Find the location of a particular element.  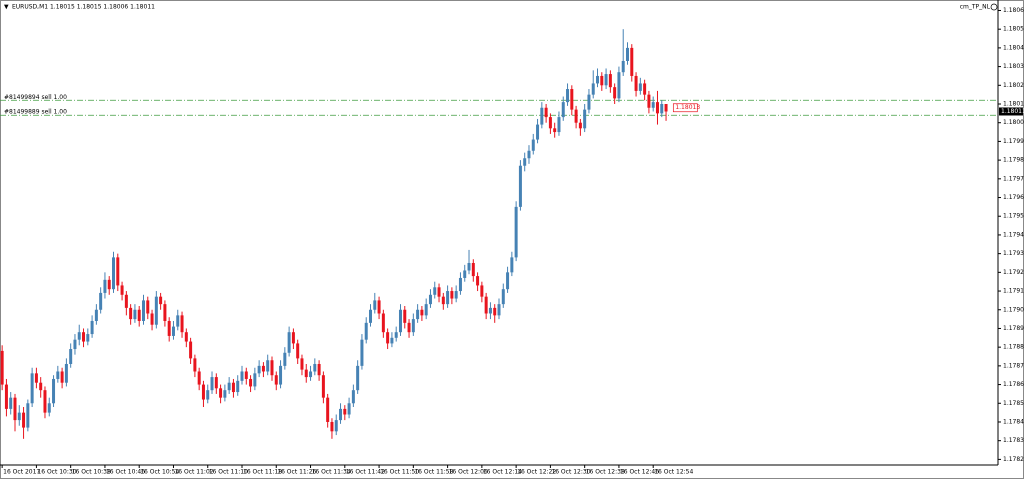

close-icon is located at coordinates (994, 7).